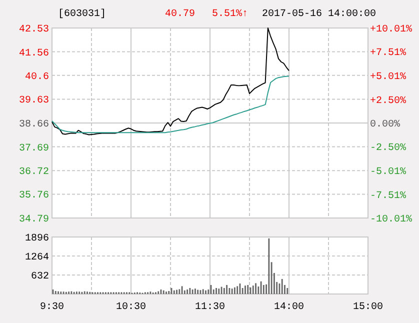 The height and width of the screenshot is (323, 419). What do you see at coordinates (33, 101) in the screenshot?
I see `y-tick-label: 39.63` at bounding box center [33, 101].